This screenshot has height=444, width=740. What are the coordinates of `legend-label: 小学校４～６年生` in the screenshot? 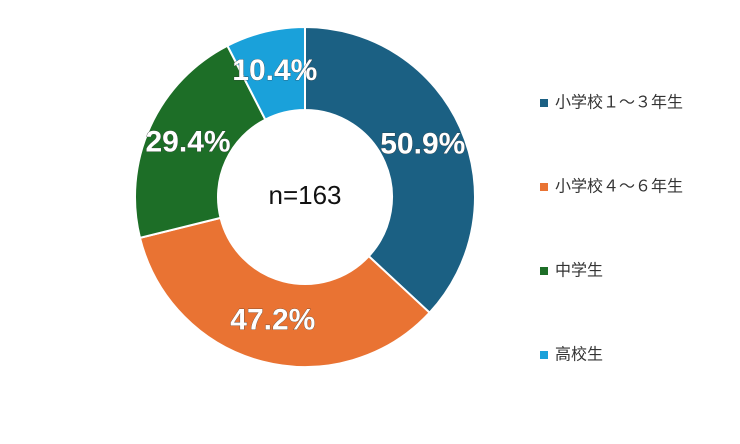 It's located at (619, 186).